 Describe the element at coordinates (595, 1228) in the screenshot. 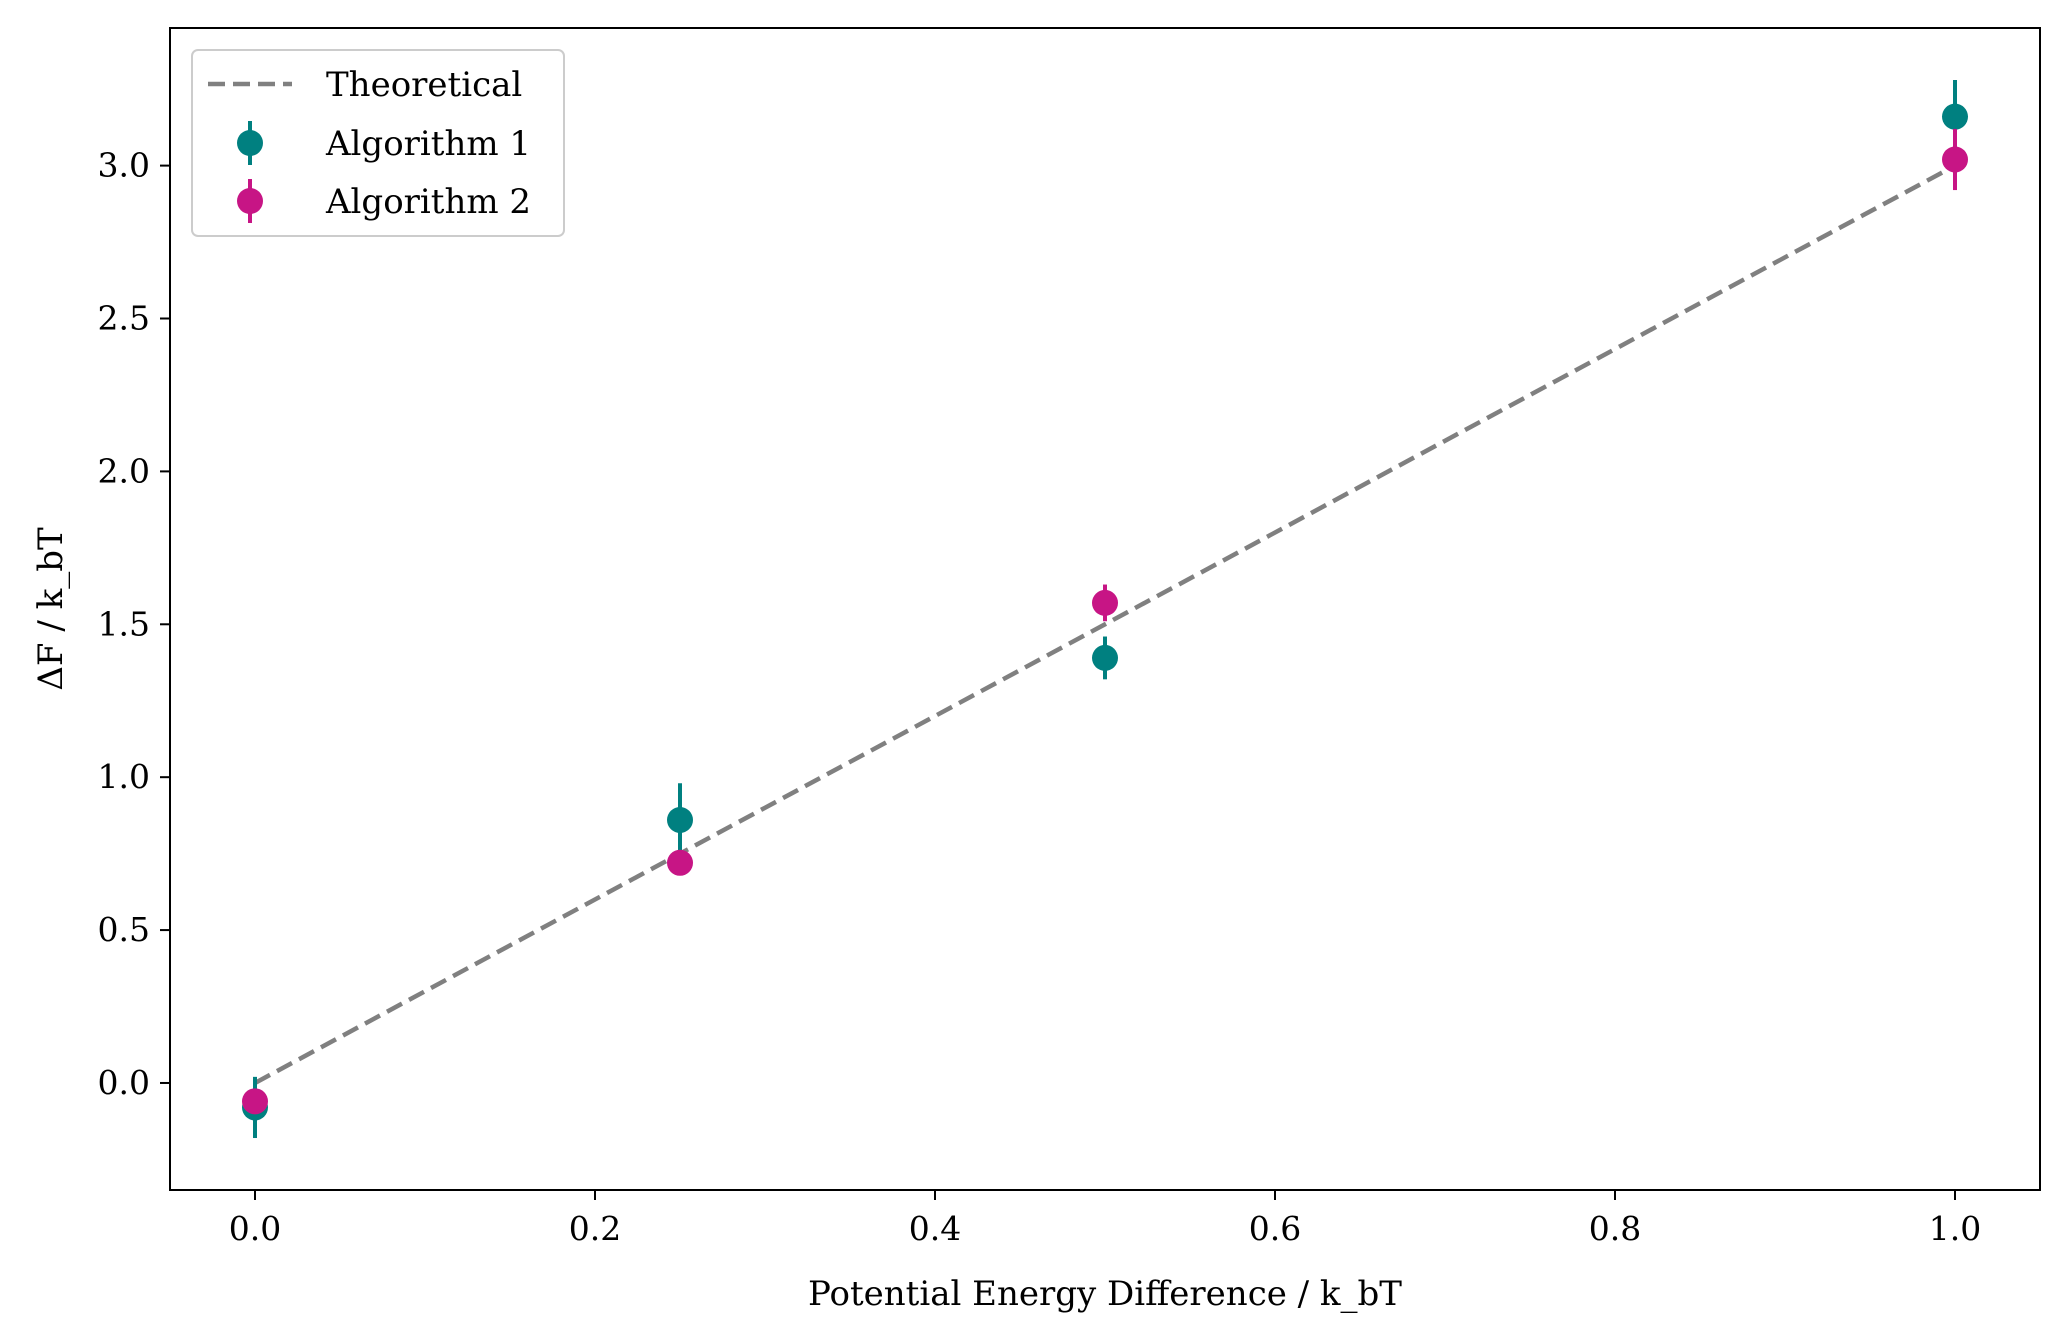

I see `x-tick-label: 0.2` at that location.